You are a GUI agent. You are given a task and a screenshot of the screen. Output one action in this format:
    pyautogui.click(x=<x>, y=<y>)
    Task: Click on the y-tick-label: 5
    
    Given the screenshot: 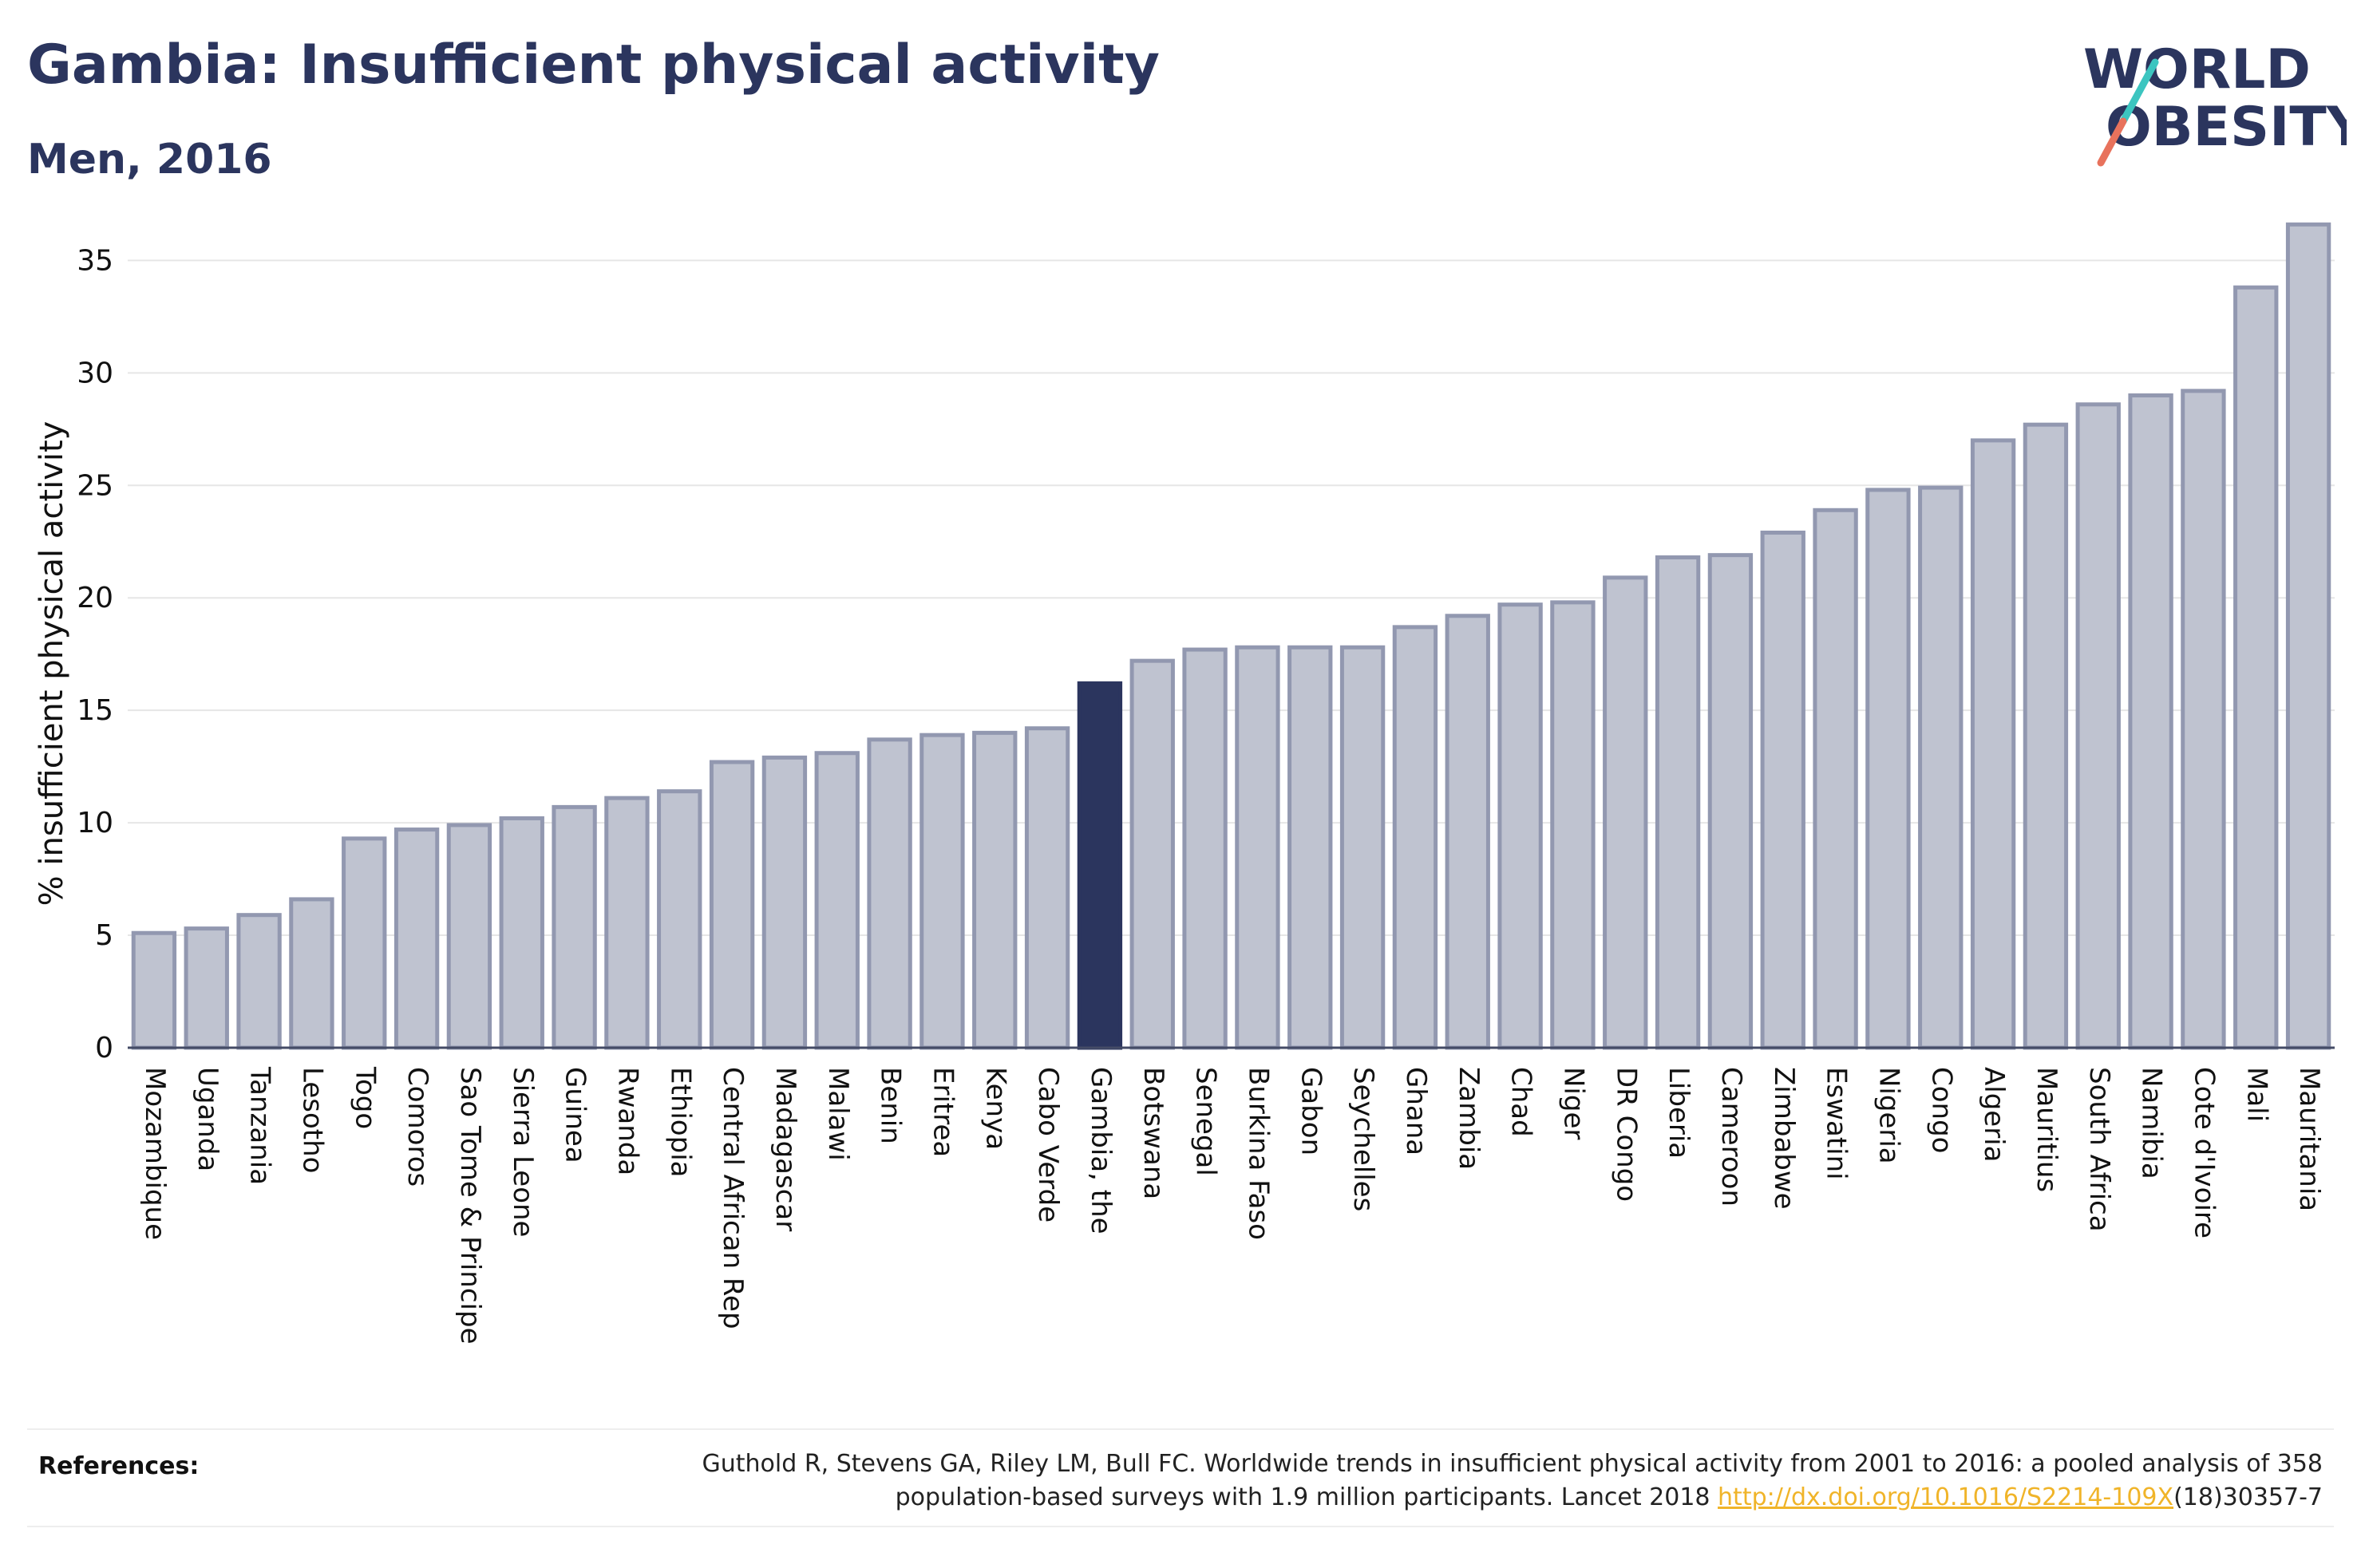 What is the action you would take?
    pyautogui.click(x=104, y=935)
    